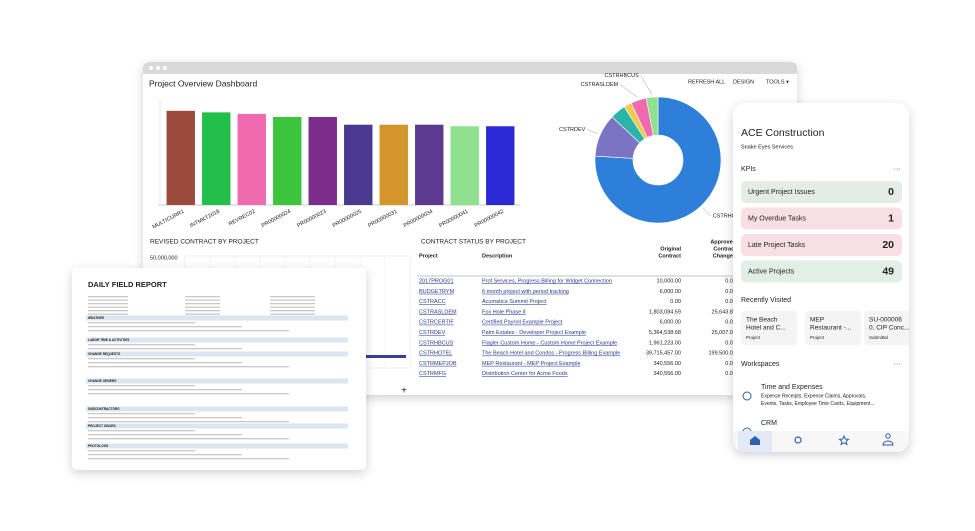 The width and height of the screenshot is (975, 531). What do you see at coordinates (103, 409) in the screenshot?
I see `section-heading: SUBCONTRACTORS` at bounding box center [103, 409].